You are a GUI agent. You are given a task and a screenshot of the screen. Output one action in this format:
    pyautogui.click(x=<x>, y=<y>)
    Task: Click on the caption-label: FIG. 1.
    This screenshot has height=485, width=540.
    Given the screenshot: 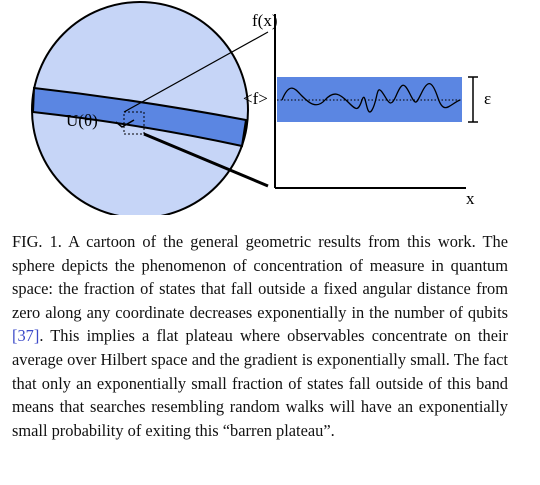 What is the action you would take?
    pyautogui.click(x=37, y=241)
    